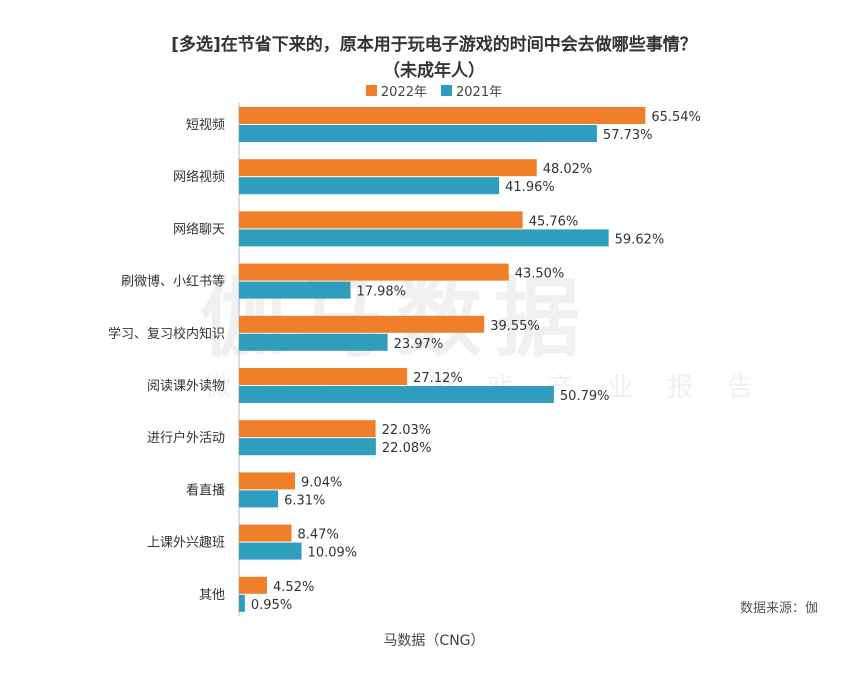  What do you see at coordinates (407, 448) in the screenshot?
I see `data-label-2021: 22.08%` at bounding box center [407, 448].